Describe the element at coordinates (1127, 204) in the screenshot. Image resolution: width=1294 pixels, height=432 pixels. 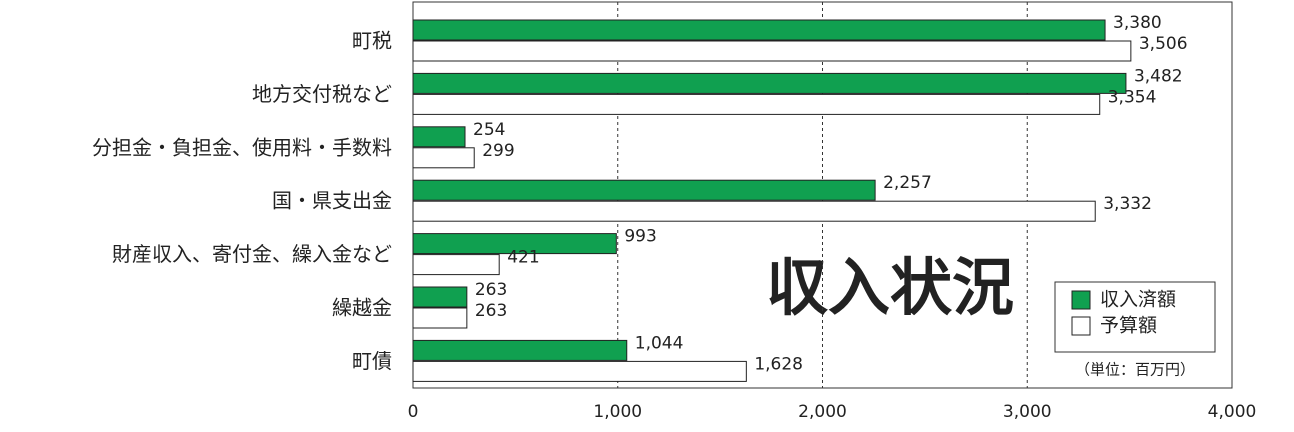
I see `value-label: 3,332` at that location.